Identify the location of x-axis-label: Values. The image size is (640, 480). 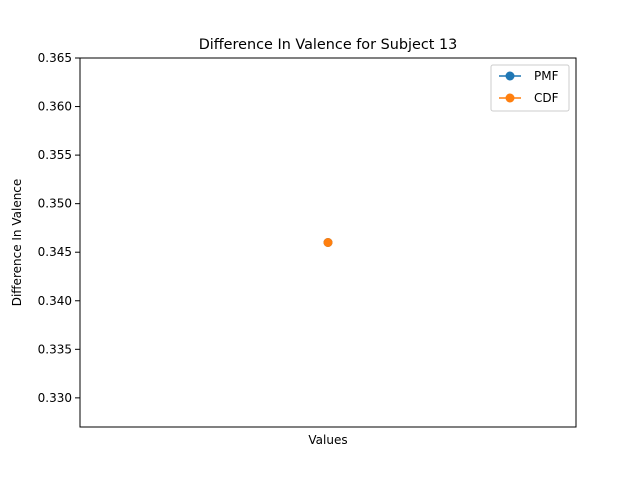
(327, 440).